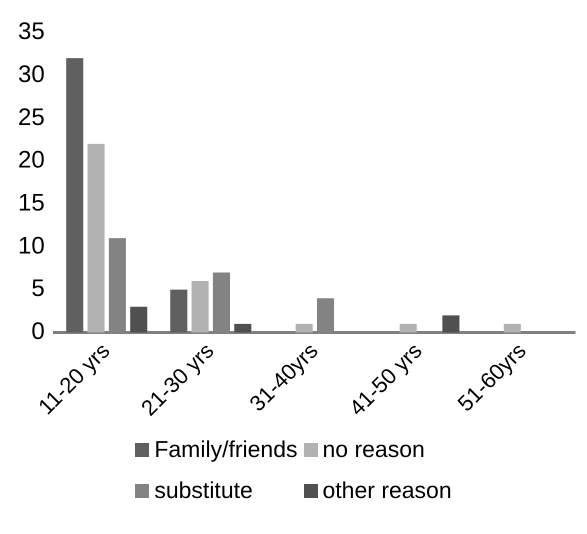 The width and height of the screenshot is (587, 534). Describe the element at coordinates (31, 32) in the screenshot. I see `y-tick-label: 35` at that location.